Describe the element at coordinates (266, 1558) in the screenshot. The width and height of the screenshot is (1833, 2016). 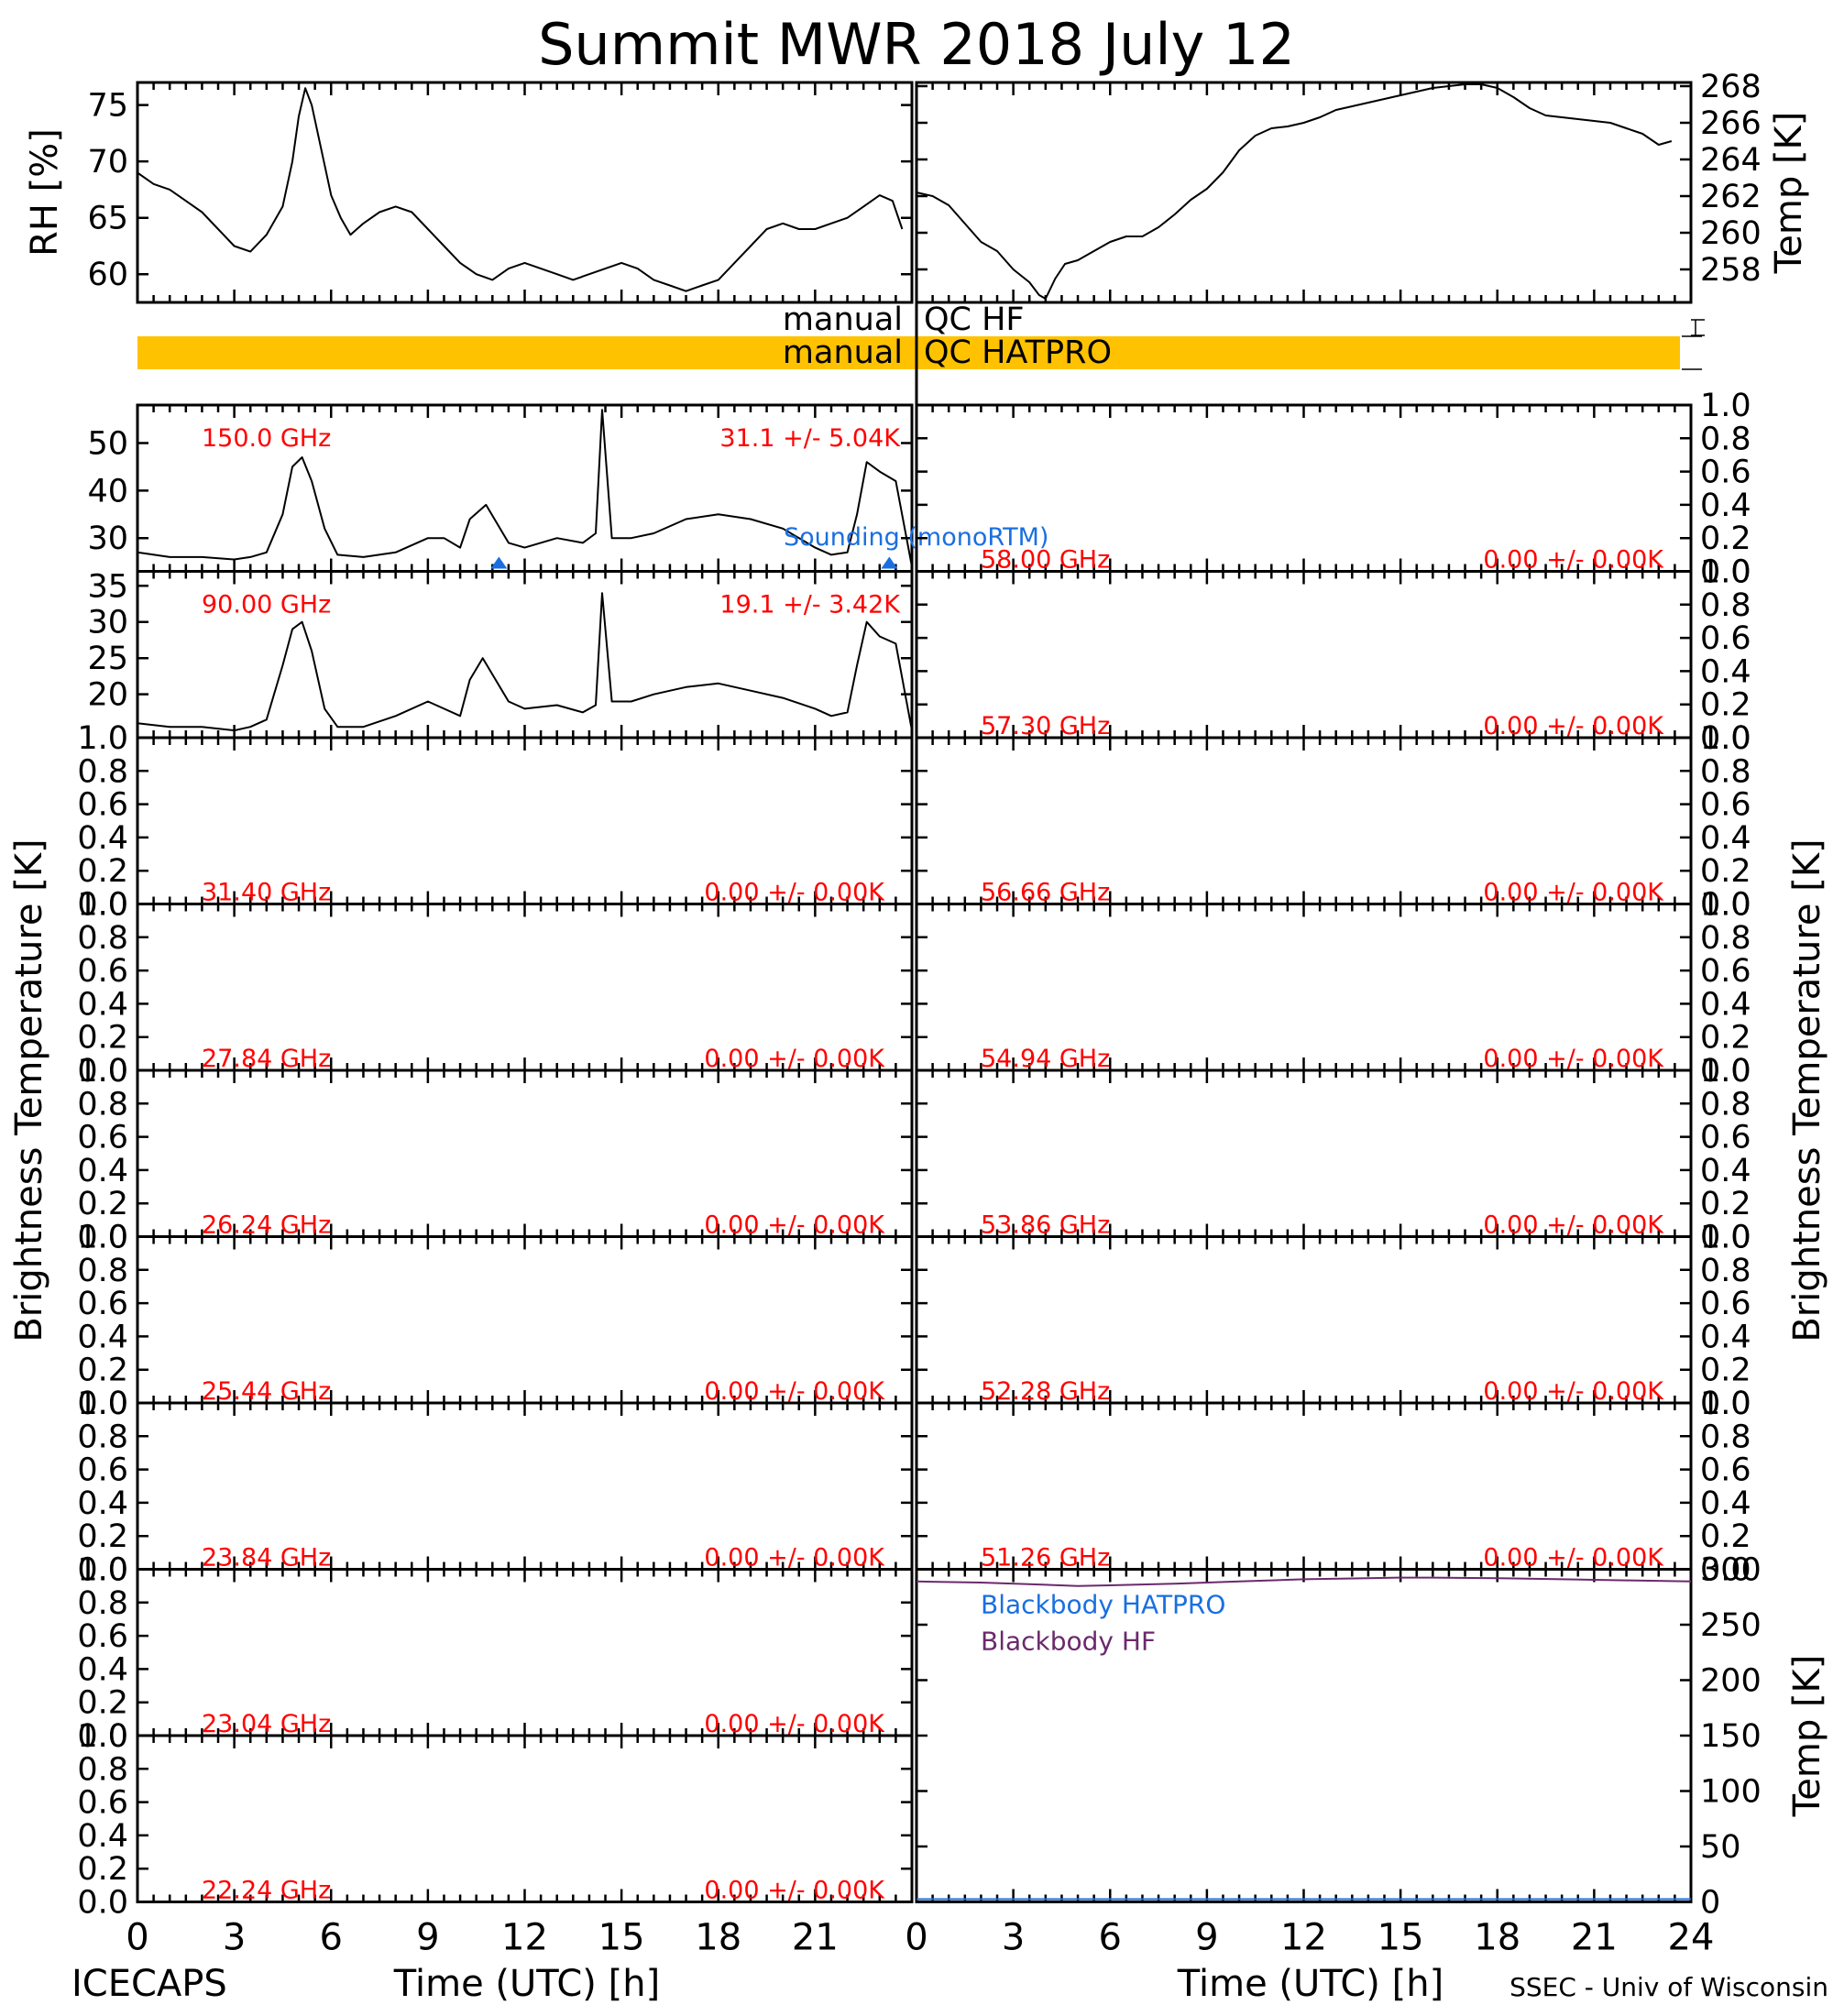
I see `frequency-label: 23.84 GHz` at that location.